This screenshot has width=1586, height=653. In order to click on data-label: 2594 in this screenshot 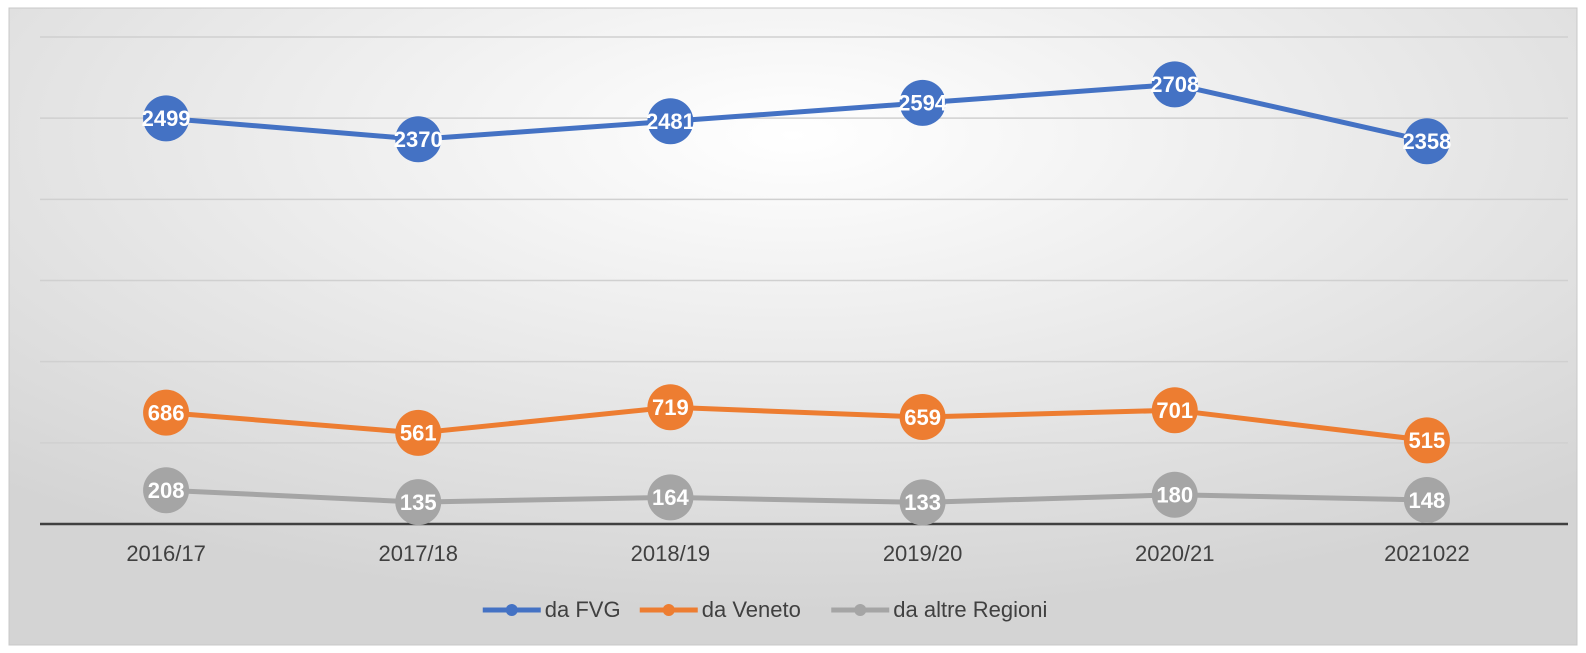, I will do `click(923, 103)`.